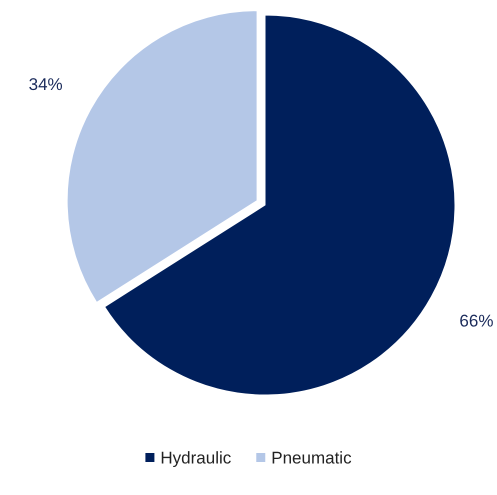  I want to click on legend-label: Pneumatic, so click(311, 458).